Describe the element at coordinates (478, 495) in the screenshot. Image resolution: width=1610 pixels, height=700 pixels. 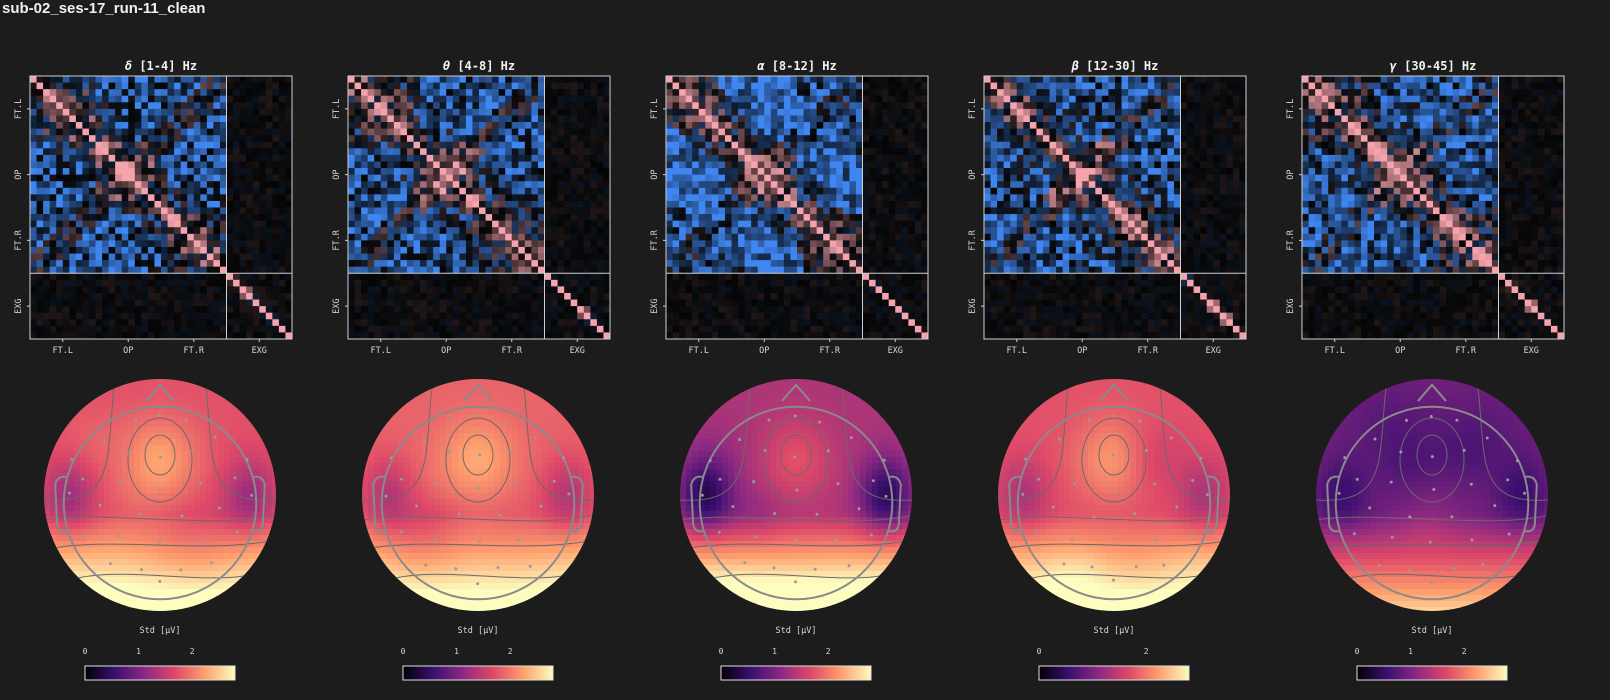
I see `topomap` at that location.